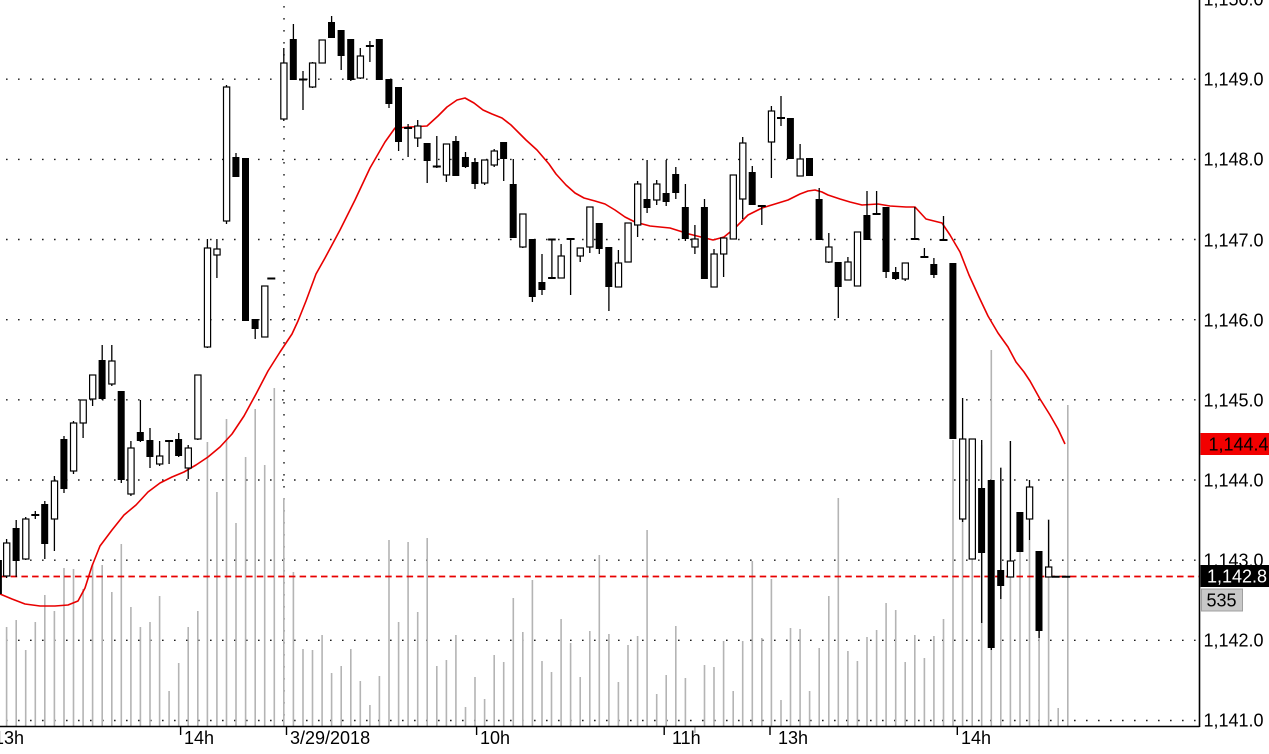 Image resolution: width=1269 pixels, height=754 pixels. I want to click on svg-text: 3/29/2018, so click(330, 738).